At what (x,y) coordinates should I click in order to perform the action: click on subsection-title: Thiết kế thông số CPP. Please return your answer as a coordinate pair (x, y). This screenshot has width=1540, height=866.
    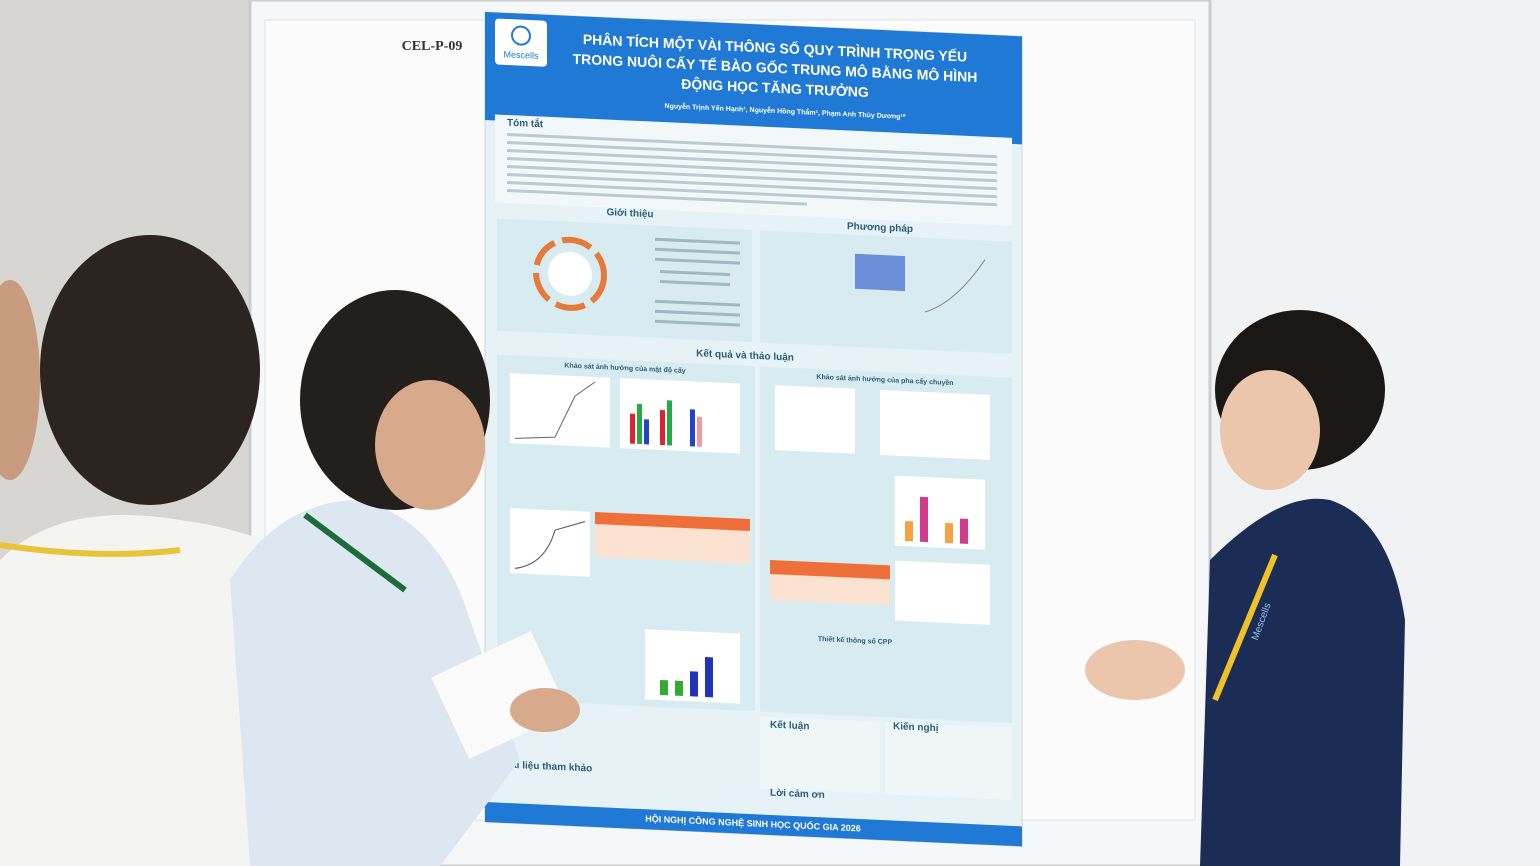
    Looking at the image, I should click on (855, 640).